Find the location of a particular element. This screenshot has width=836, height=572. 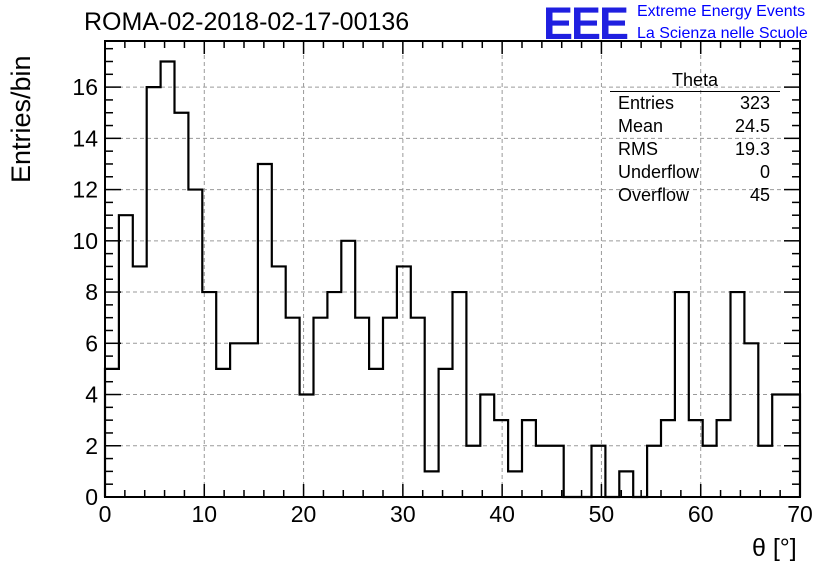

stats-value: 24.5 is located at coordinates (752, 126).